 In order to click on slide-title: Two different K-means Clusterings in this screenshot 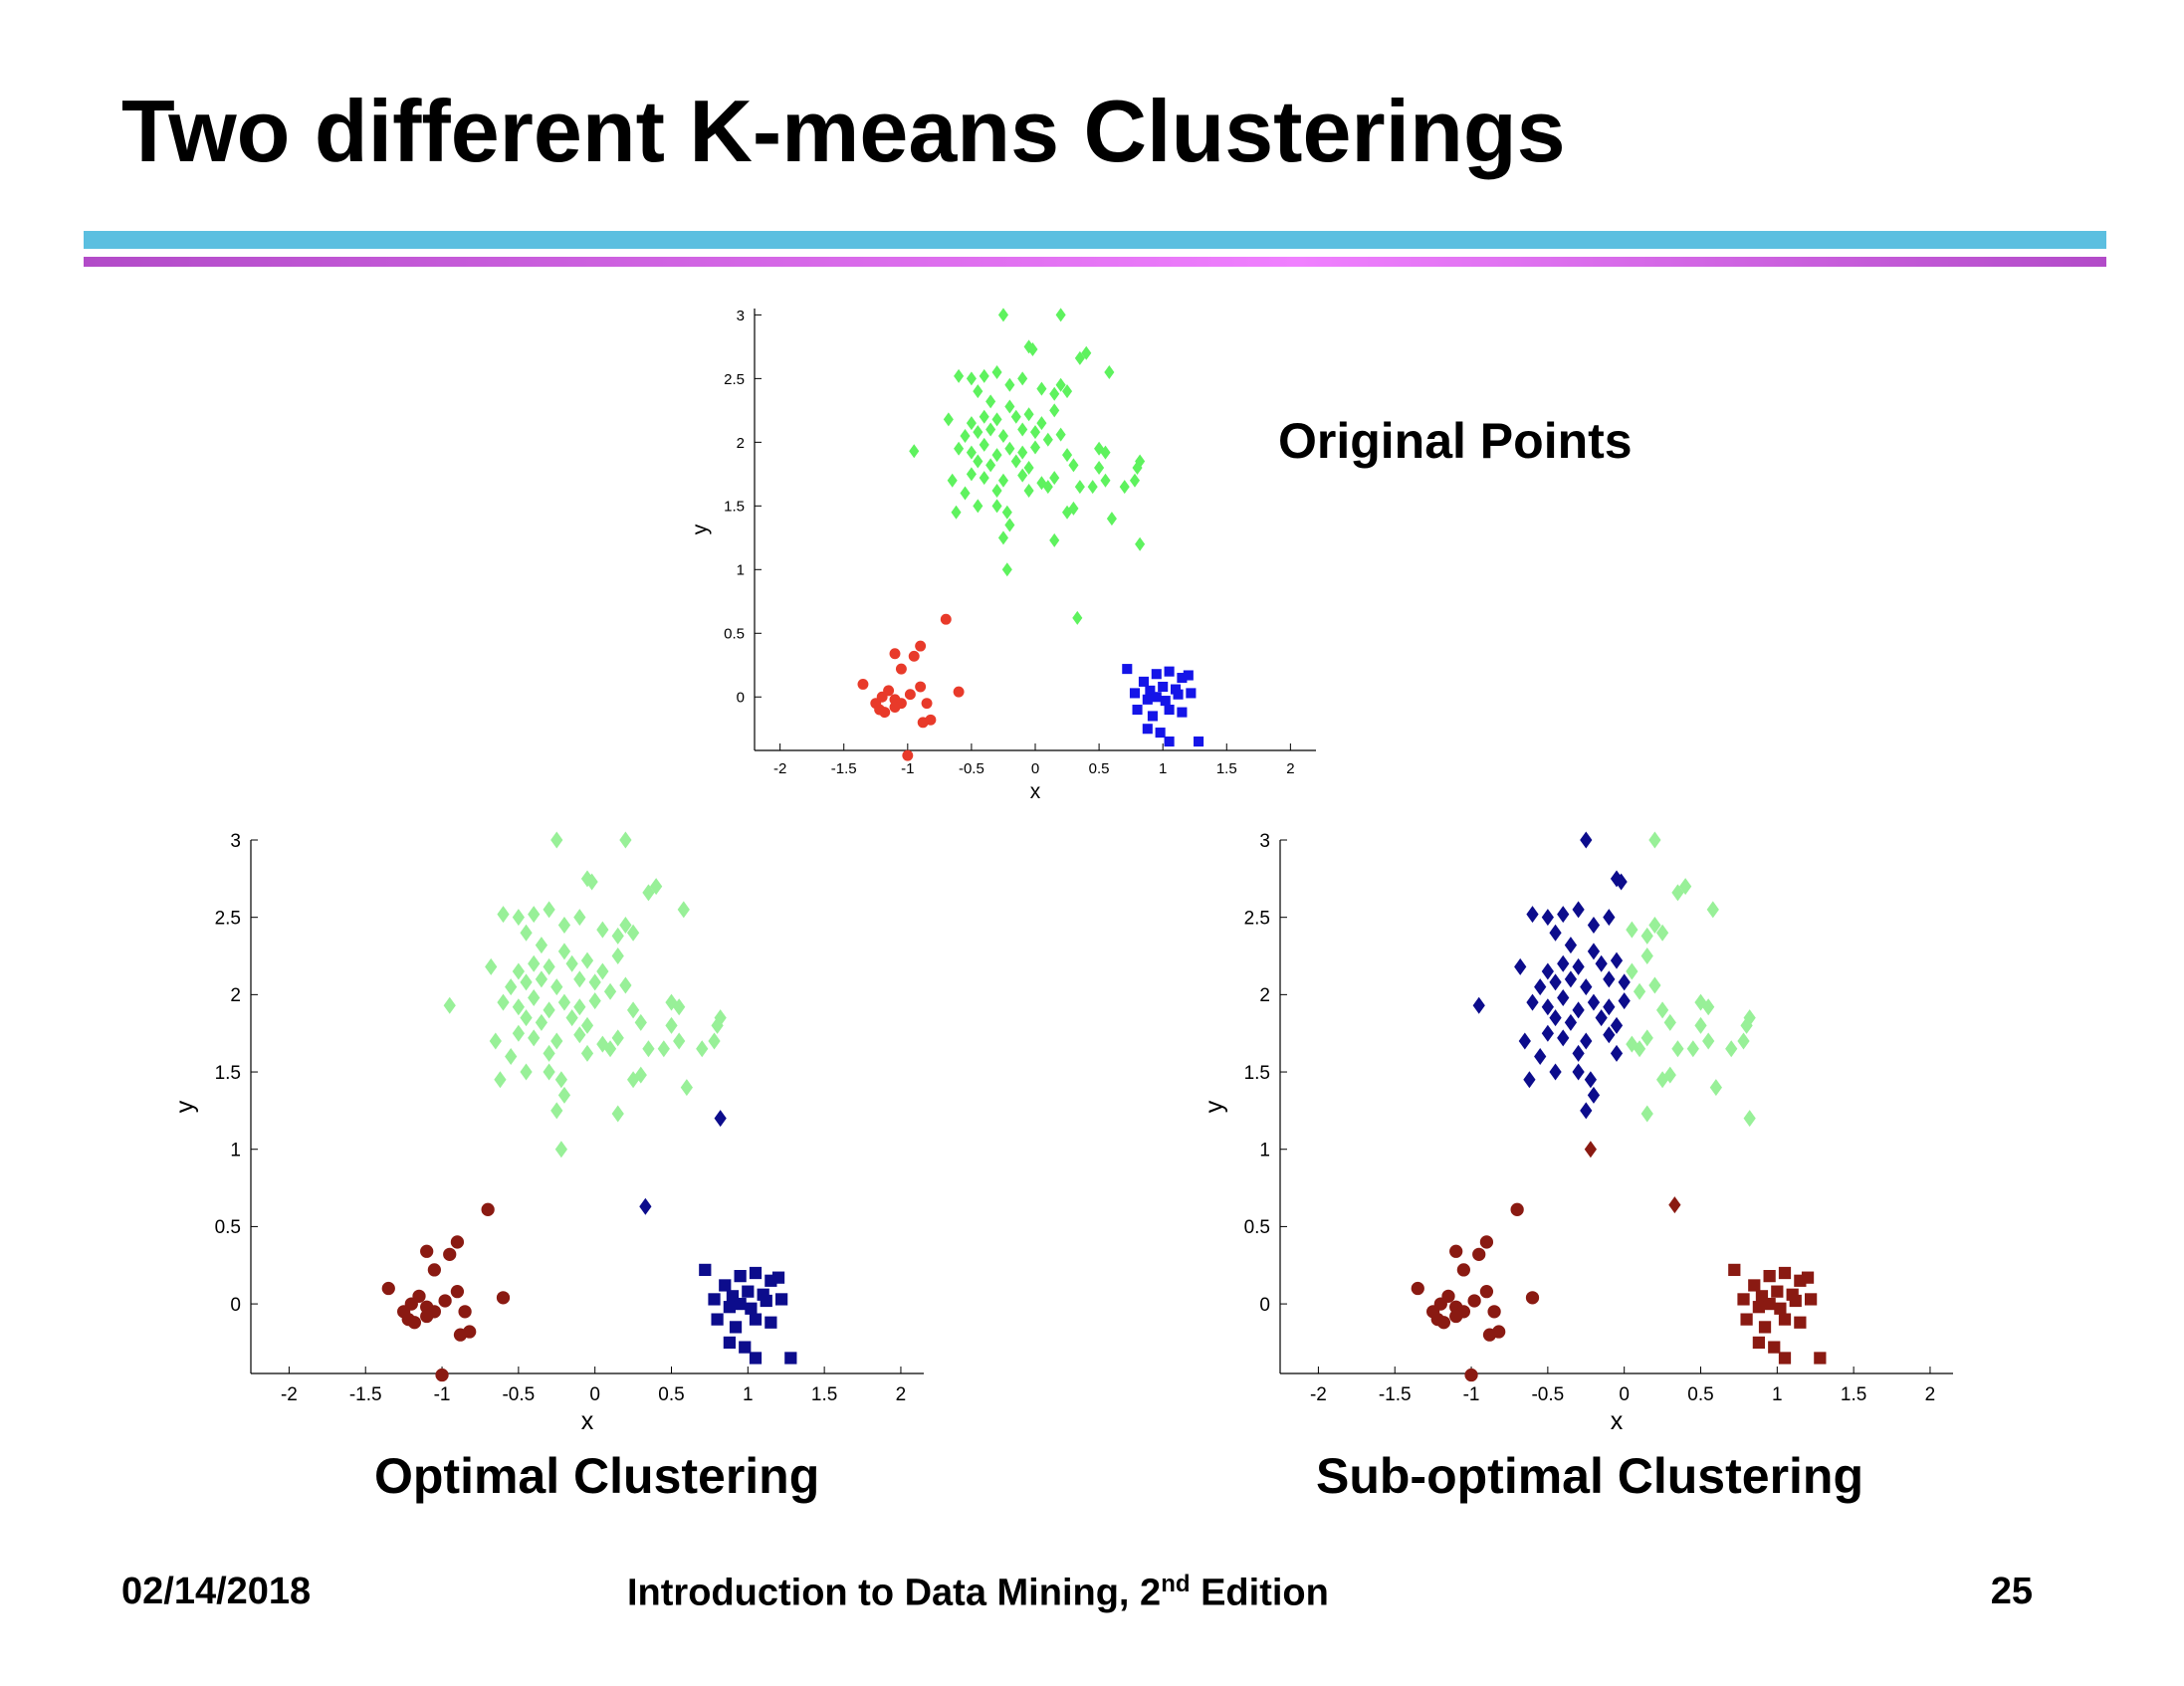, I will do `click(843, 131)`.